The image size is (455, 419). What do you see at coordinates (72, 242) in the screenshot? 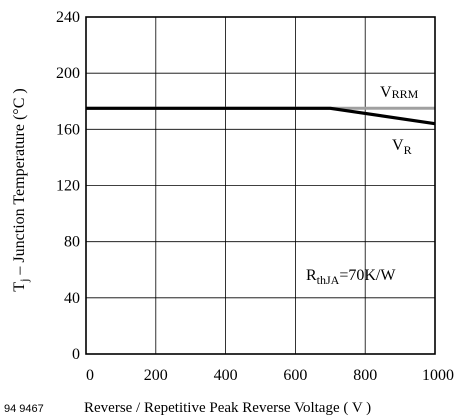
I see `y-tick-label: 80` at bounding box center [72, 242].